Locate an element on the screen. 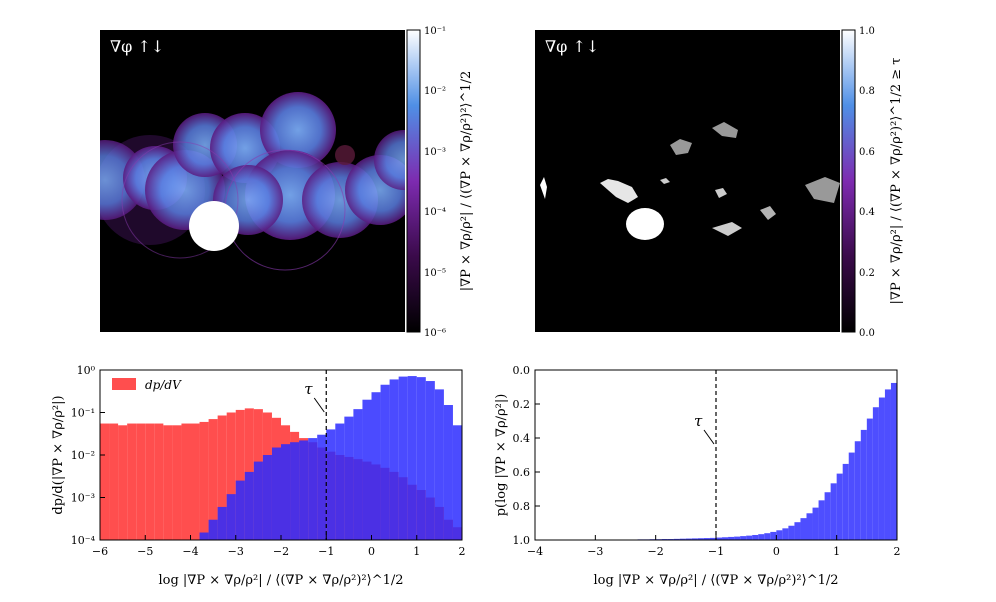 The width and height of the screenshot is (996, 602). y-tick-label: 0.0 is located at coordinates (522, 370).